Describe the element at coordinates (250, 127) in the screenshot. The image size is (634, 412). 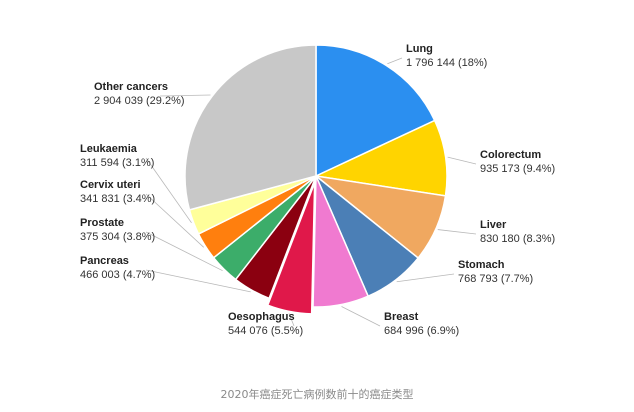
I see `pie-slice-other-cancers` at that location.